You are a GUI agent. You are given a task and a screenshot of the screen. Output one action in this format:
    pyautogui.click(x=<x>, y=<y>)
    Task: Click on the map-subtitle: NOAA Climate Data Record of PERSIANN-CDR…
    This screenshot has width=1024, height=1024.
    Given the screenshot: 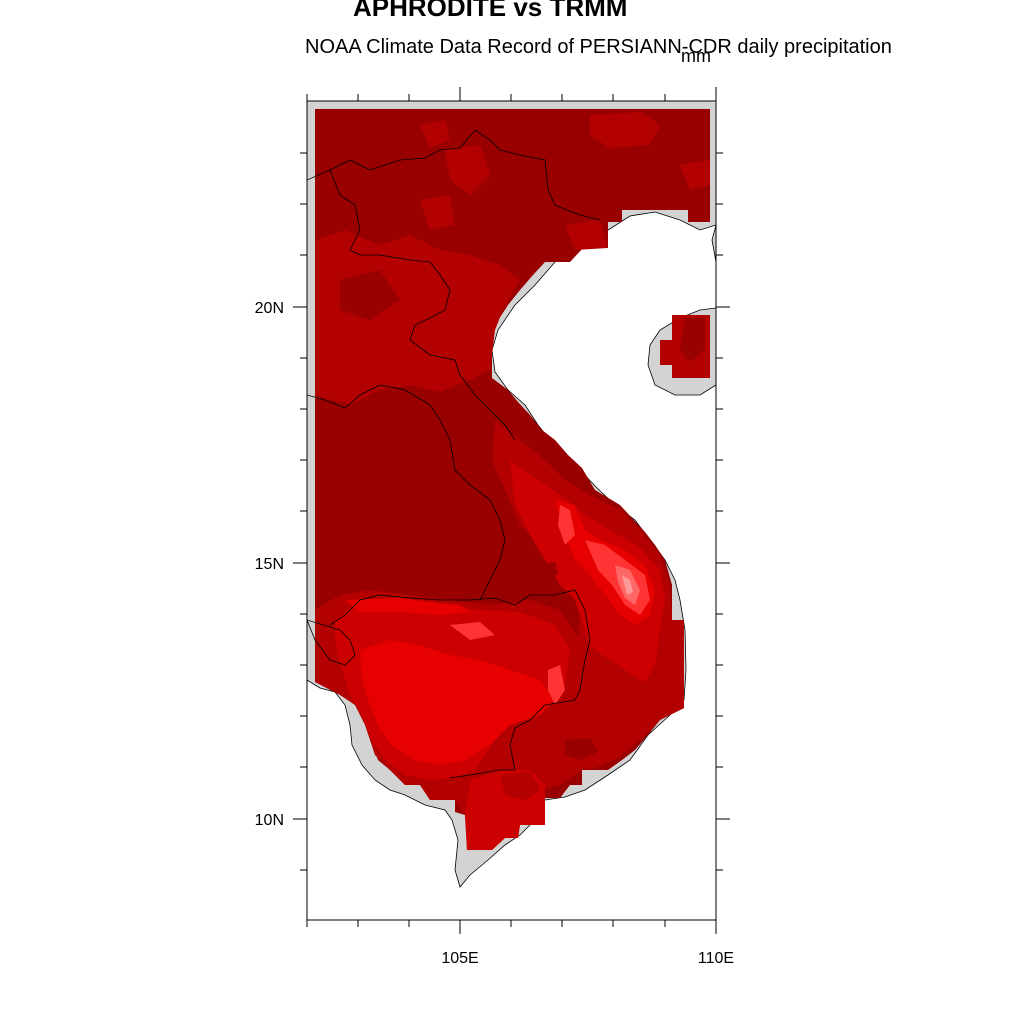 What is the action you would take?
    pyautogui.click(x=598, y=47)
    